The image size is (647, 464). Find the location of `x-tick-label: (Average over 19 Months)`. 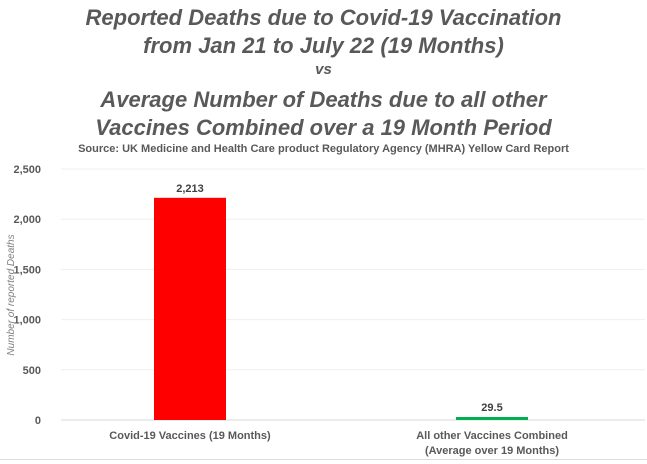

x-tick-label: (Average over 19 Months) is located at coordinates (492, 451).